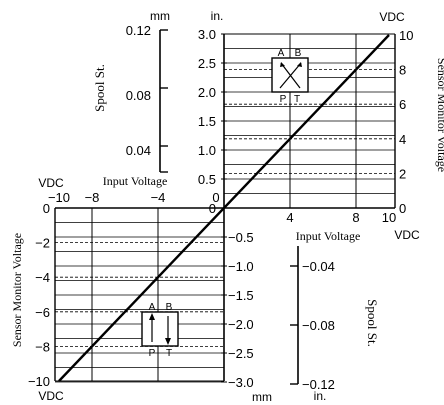 This screenshot has width=444, height=405. I want to click on unit-vdc-left-top: VDC, so click(51, 183).